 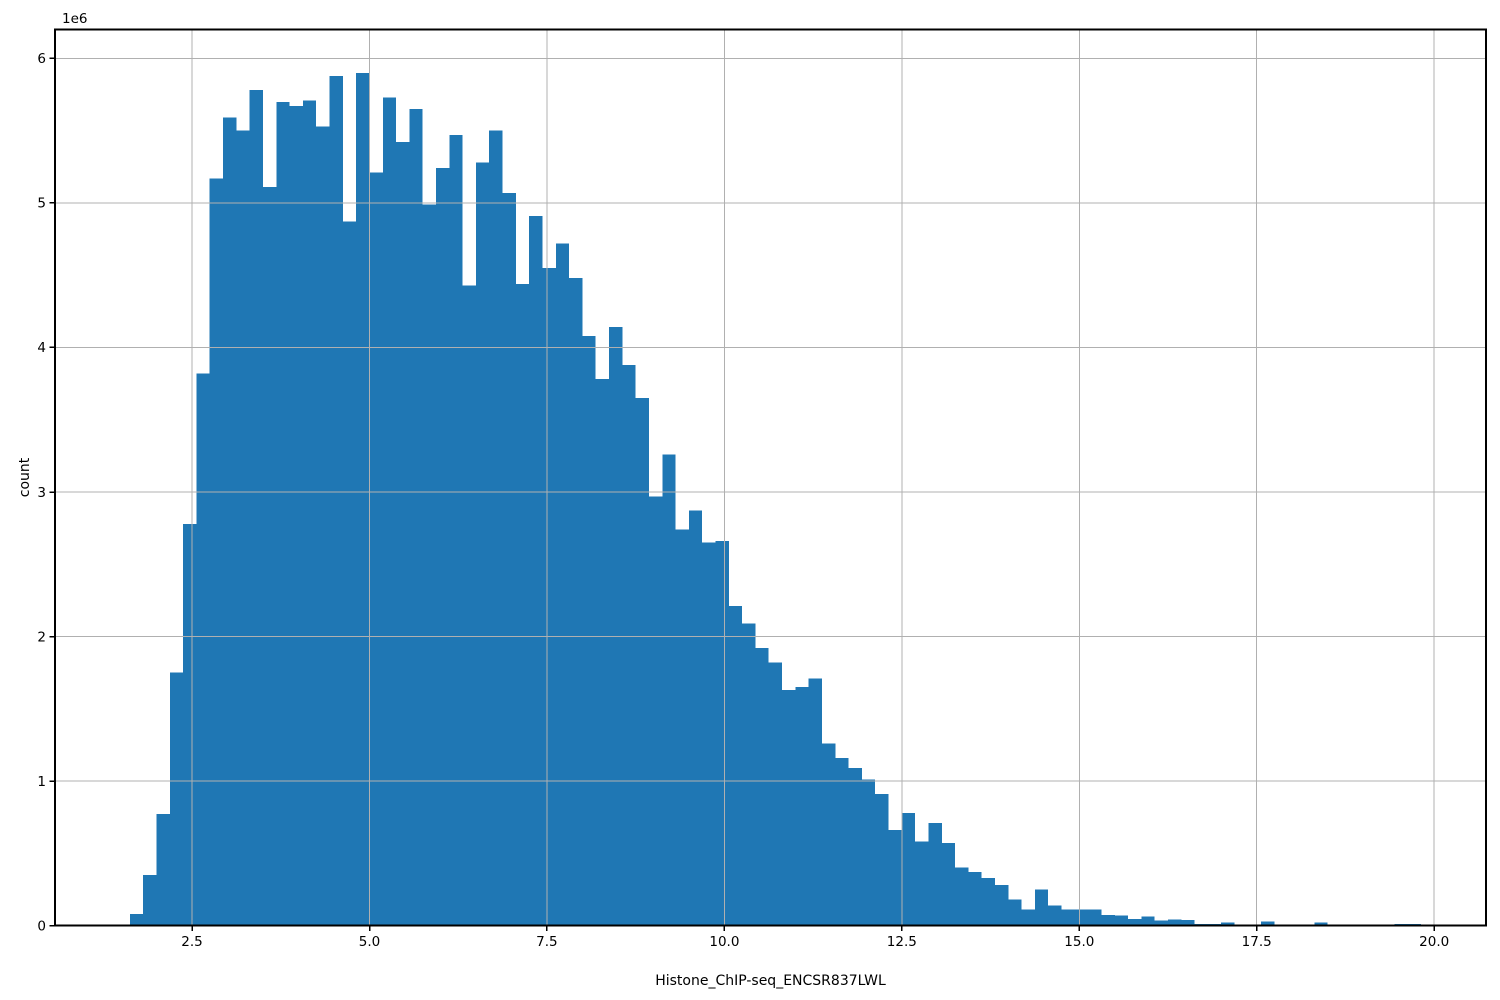 I want to click on x-tick-label: 7.5, so click(x=546, y=942).